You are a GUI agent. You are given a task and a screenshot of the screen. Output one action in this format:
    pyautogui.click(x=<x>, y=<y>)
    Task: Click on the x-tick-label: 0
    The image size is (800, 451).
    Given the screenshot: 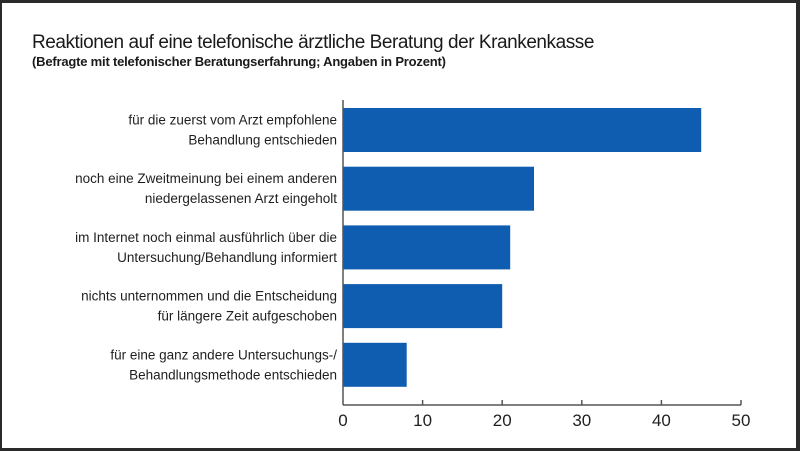 What is the action you would take?
    pyautogui.click(x=342, y=420)
    